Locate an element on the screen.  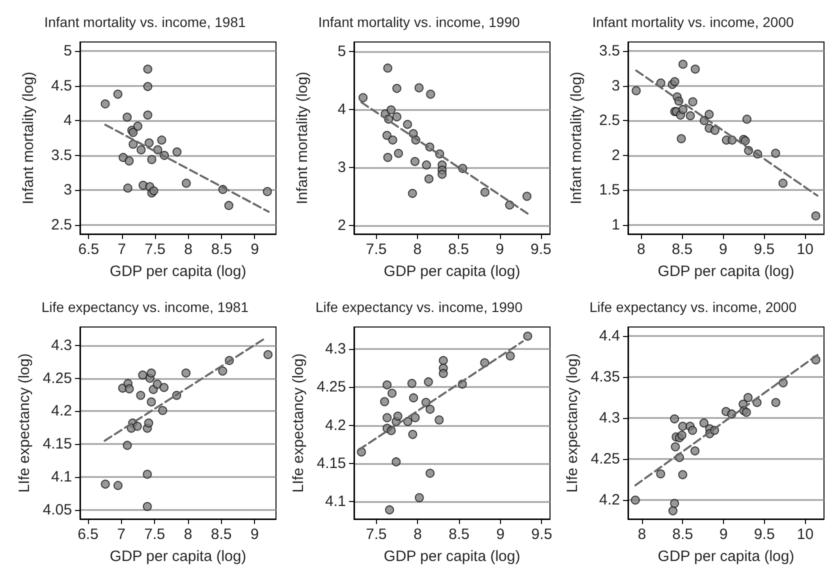
y-tick-label: 4.35 is located at coordinates (605, 377).